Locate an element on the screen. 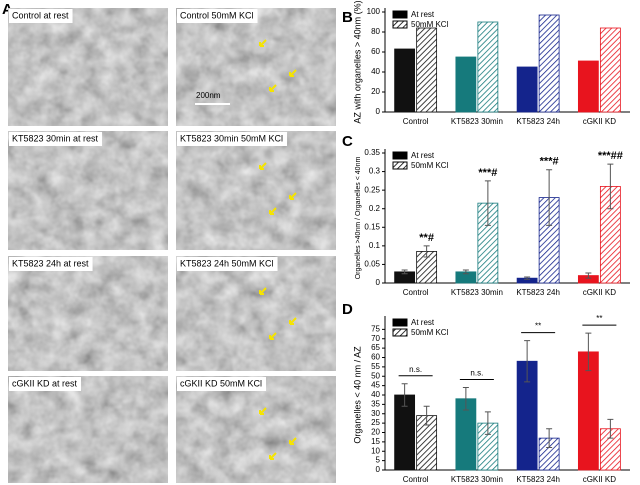 This screenshot has width=640, height=485. micrograph-label: Control 50mM KCl is located at coordinates (217, 15).